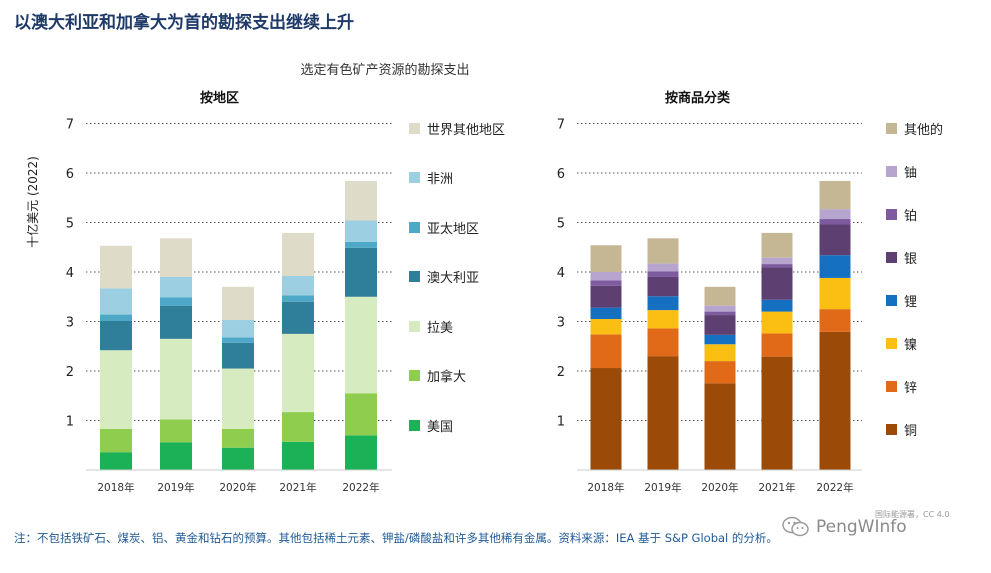 This screenshot has width=991, height=573. What do you see at coordinates (776, 487) in the screenshot?
I see `x-tick-label-commodity: 2021年` at bounding box center [776, 487].